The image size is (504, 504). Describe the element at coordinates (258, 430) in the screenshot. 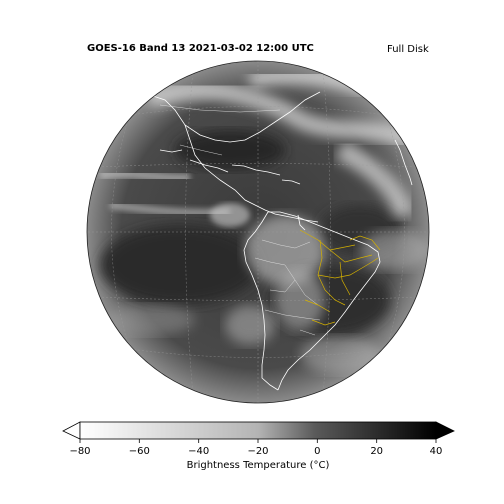

I see `colorbar-gradient` at that location.